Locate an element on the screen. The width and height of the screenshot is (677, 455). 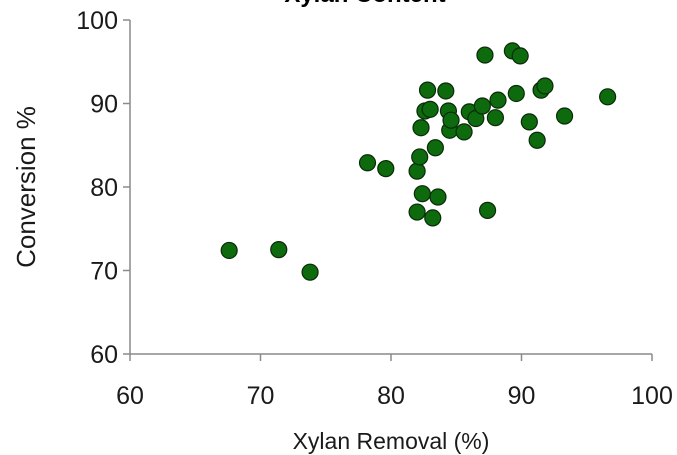
y-tick-label: 80 is located at coordinates (104, 188).